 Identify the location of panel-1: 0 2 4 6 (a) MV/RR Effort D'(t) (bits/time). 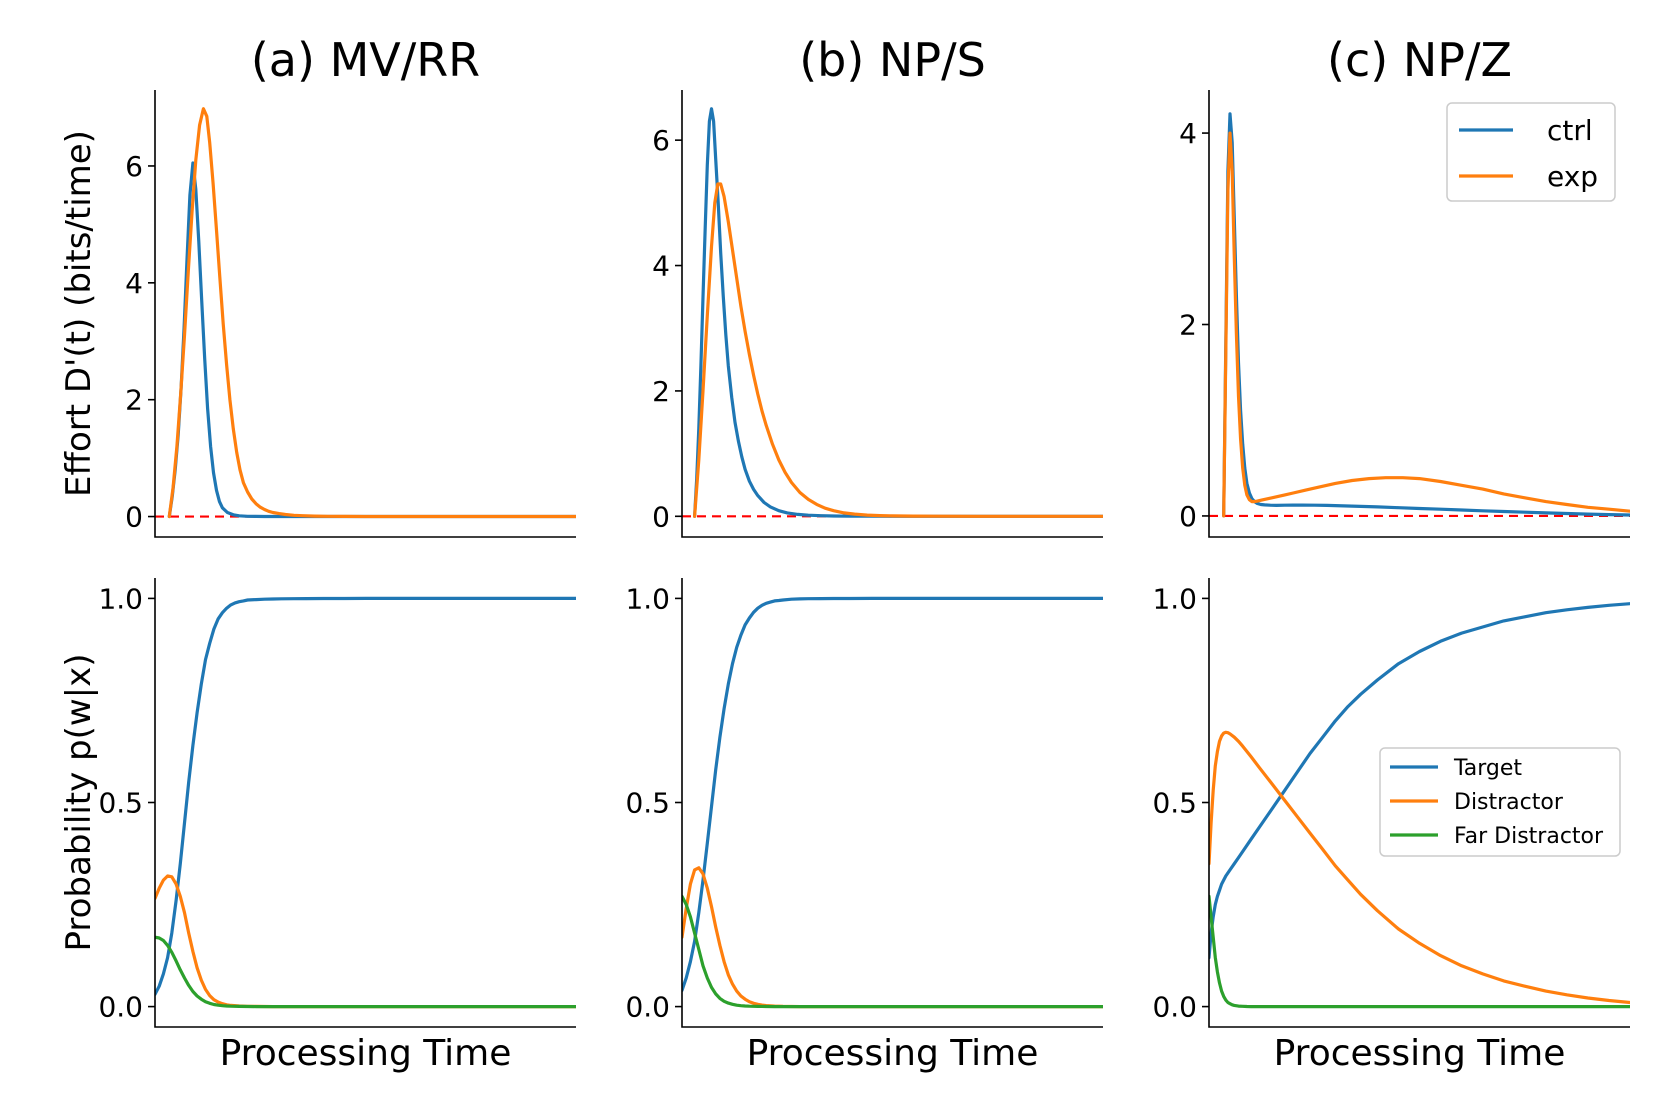
(317, 285).